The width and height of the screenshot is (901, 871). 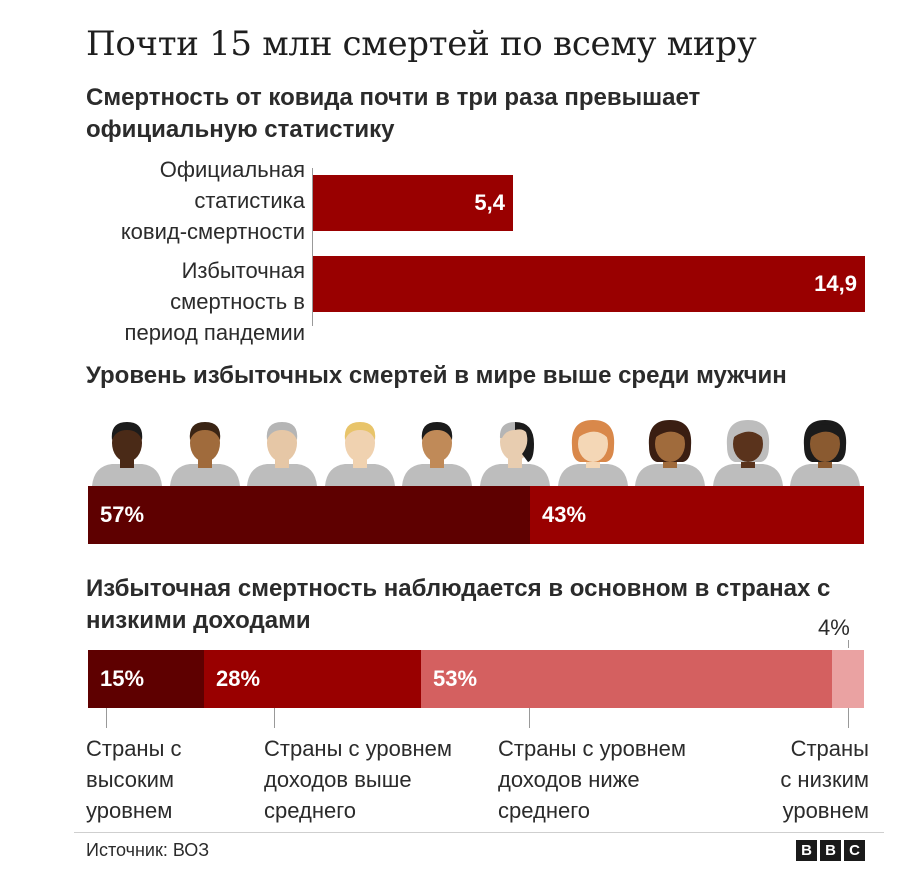 I want to click on income-segment-value: 28%, so click(x=238, y=678).